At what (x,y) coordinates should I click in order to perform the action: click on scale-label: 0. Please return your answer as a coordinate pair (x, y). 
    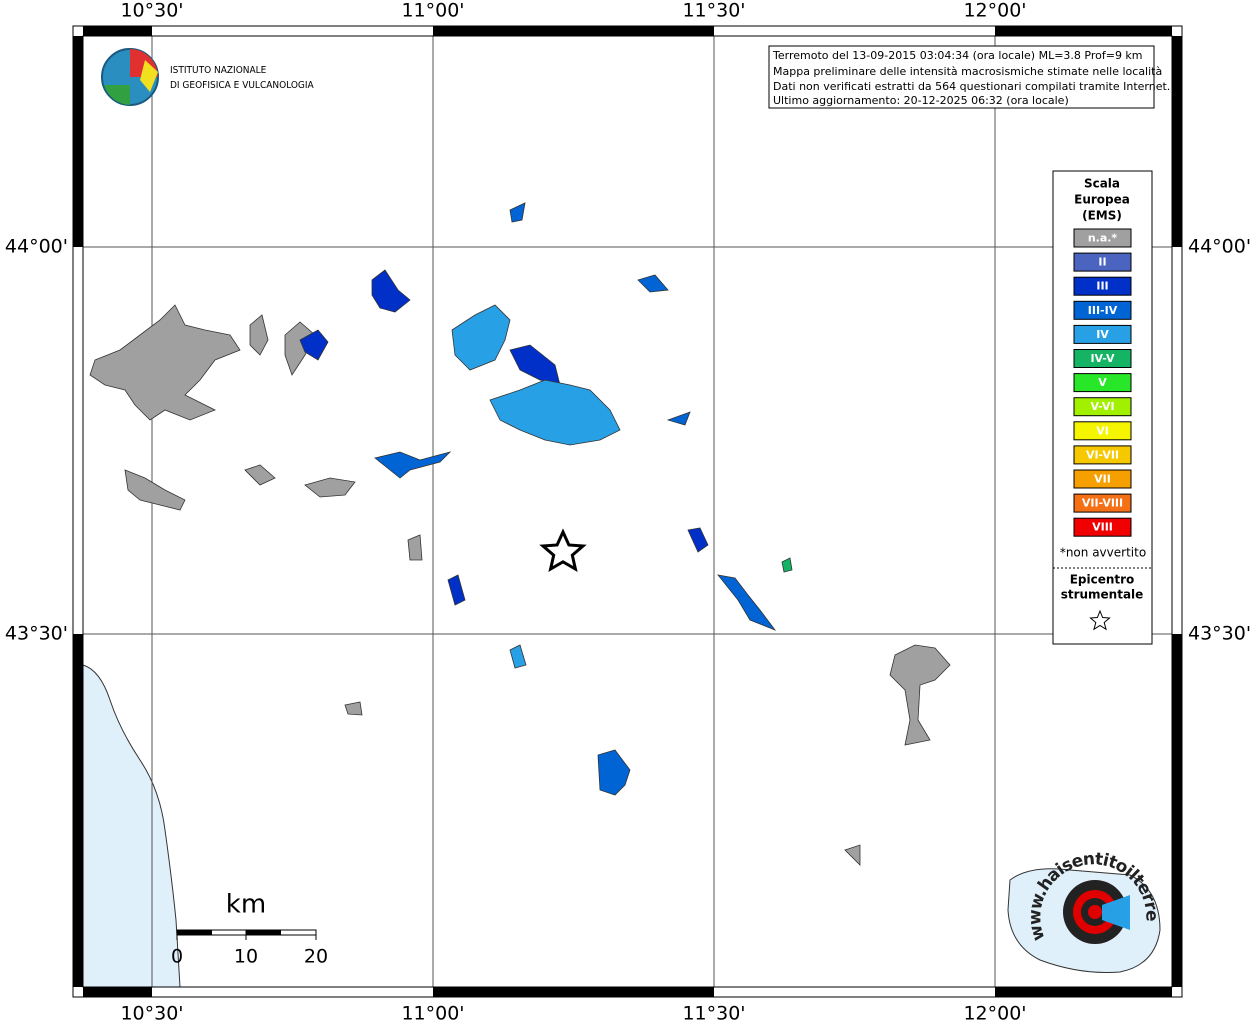
    Looking at the image, I should click on (177, 957).